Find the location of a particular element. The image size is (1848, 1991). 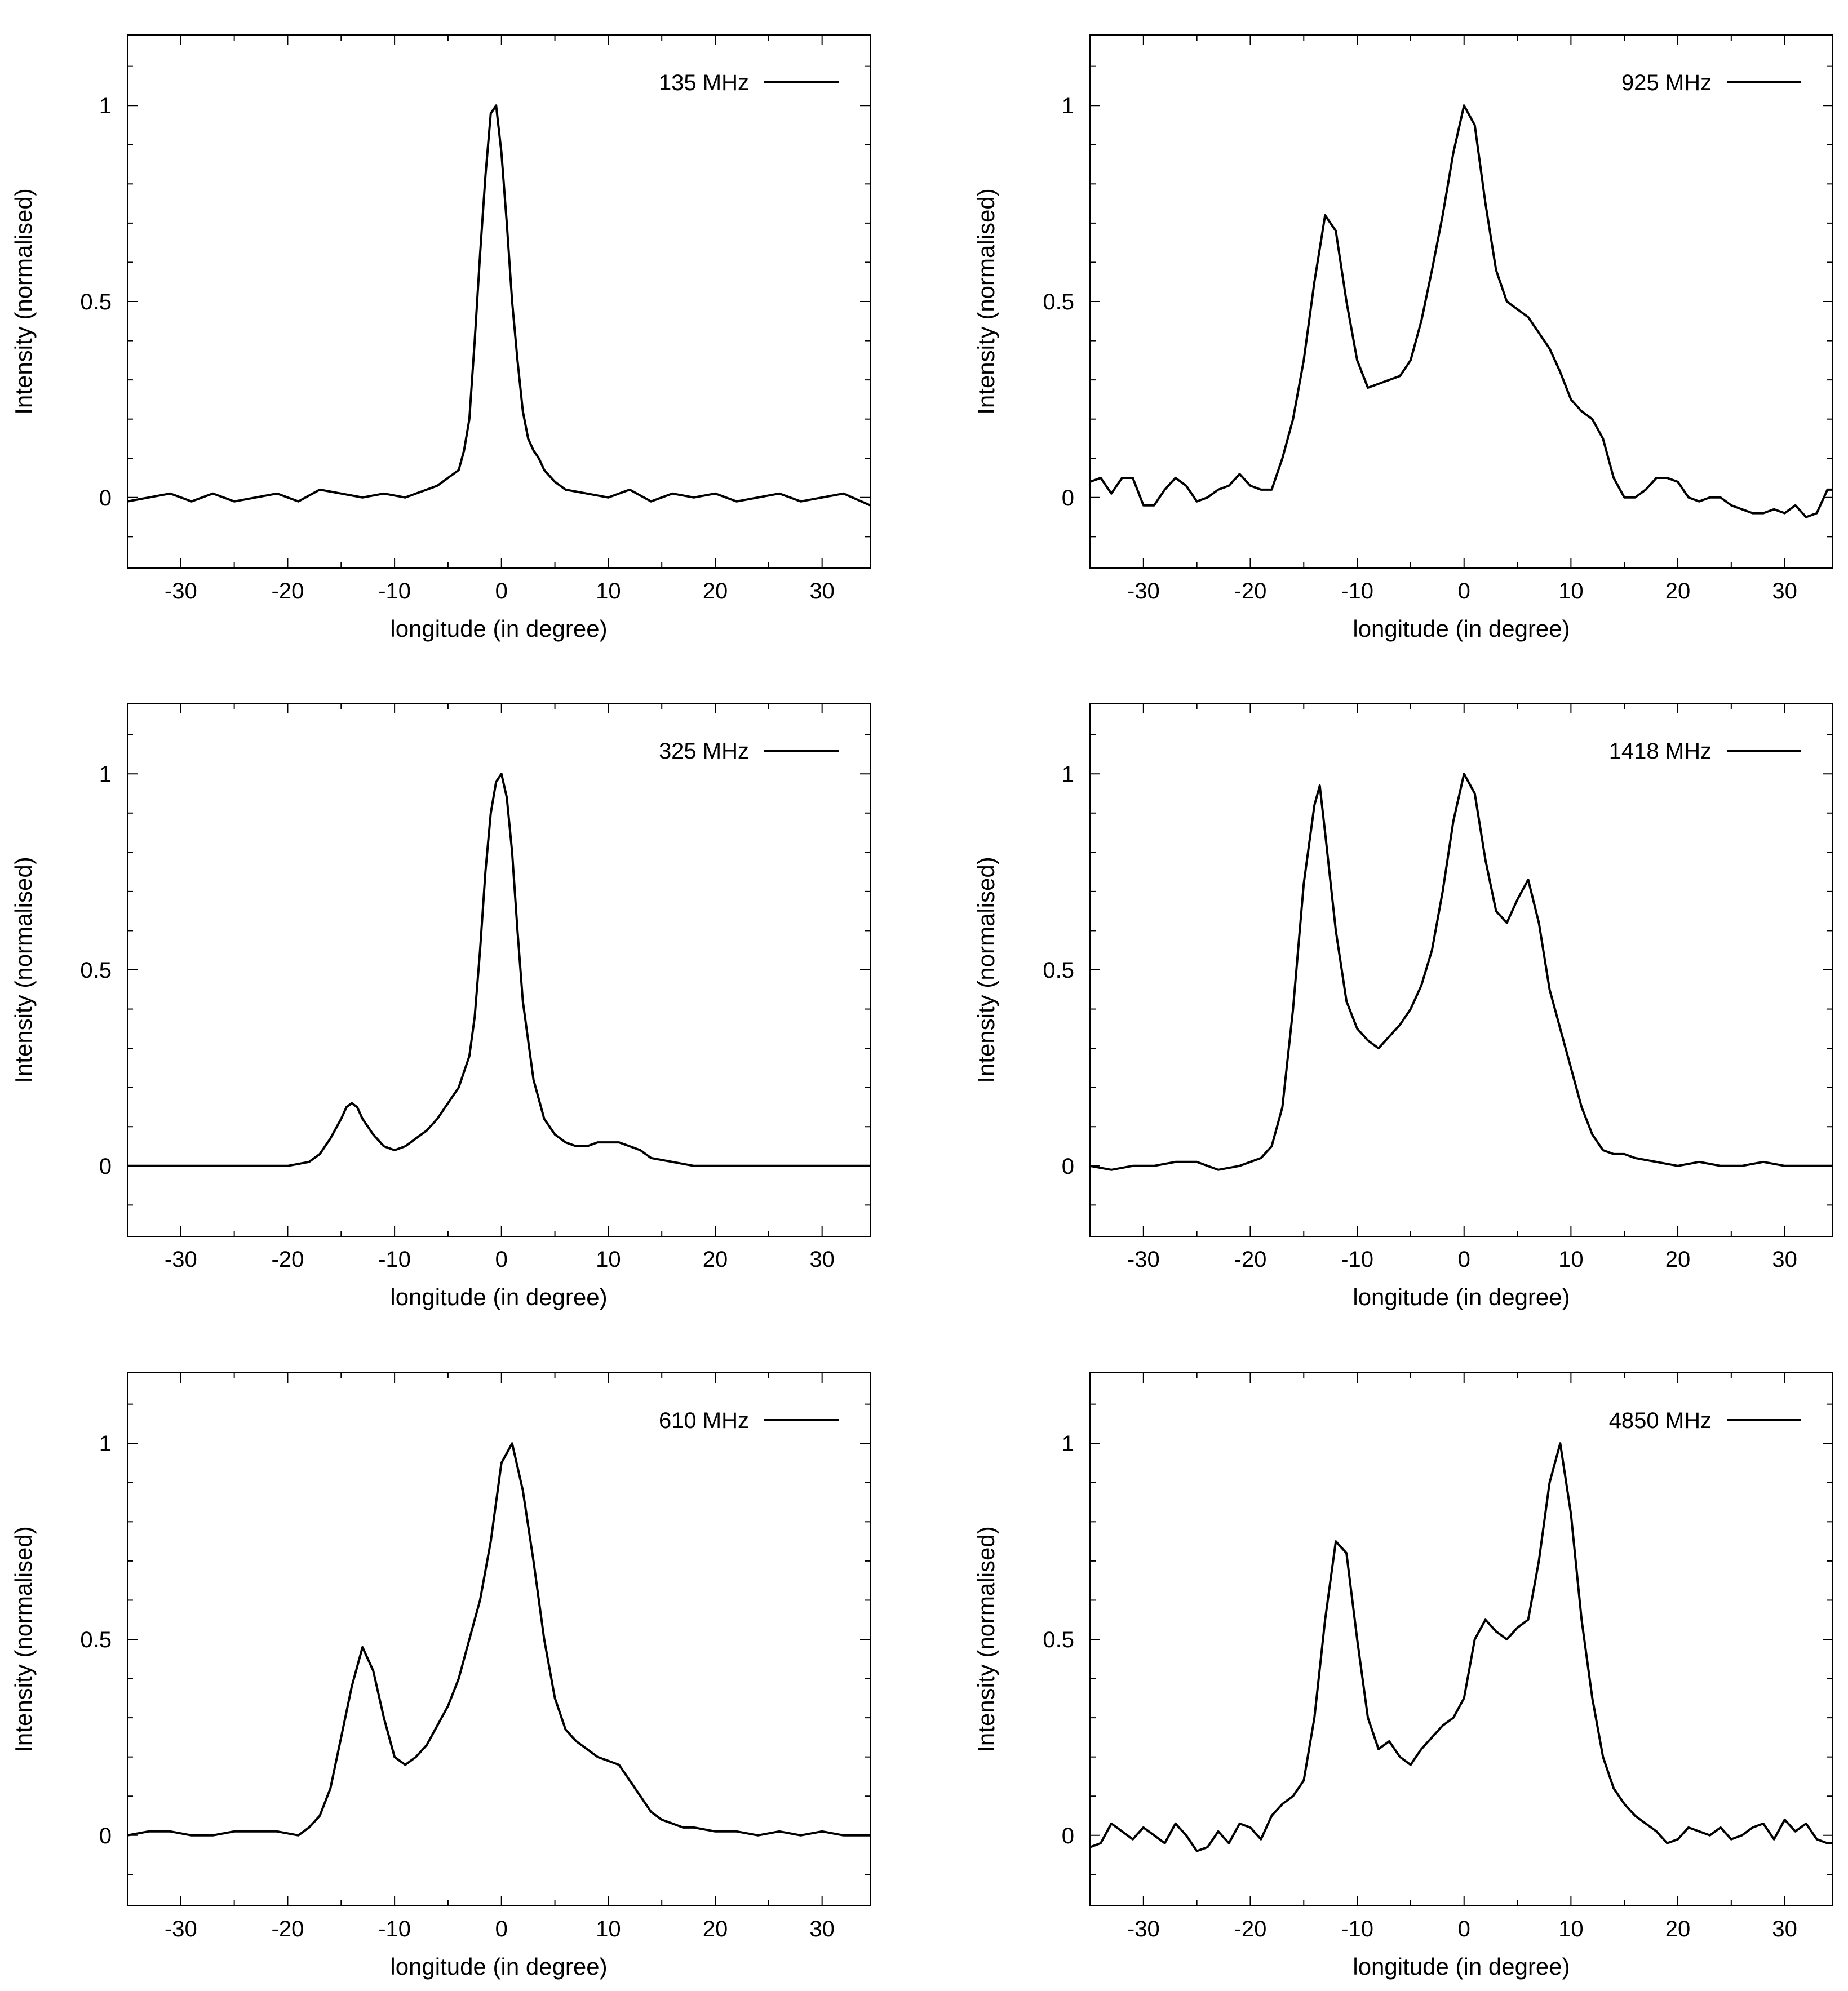

legend-label: 1418 MHz is located at coordinates (1660, 751).